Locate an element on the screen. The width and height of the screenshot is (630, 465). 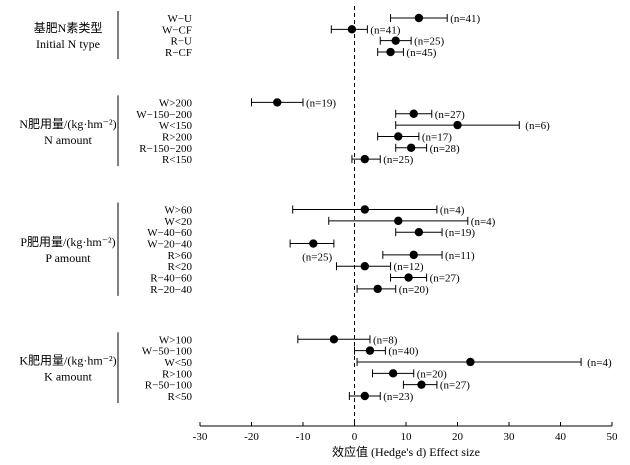
row-label: R<50 is located at coordinates (179, 397).